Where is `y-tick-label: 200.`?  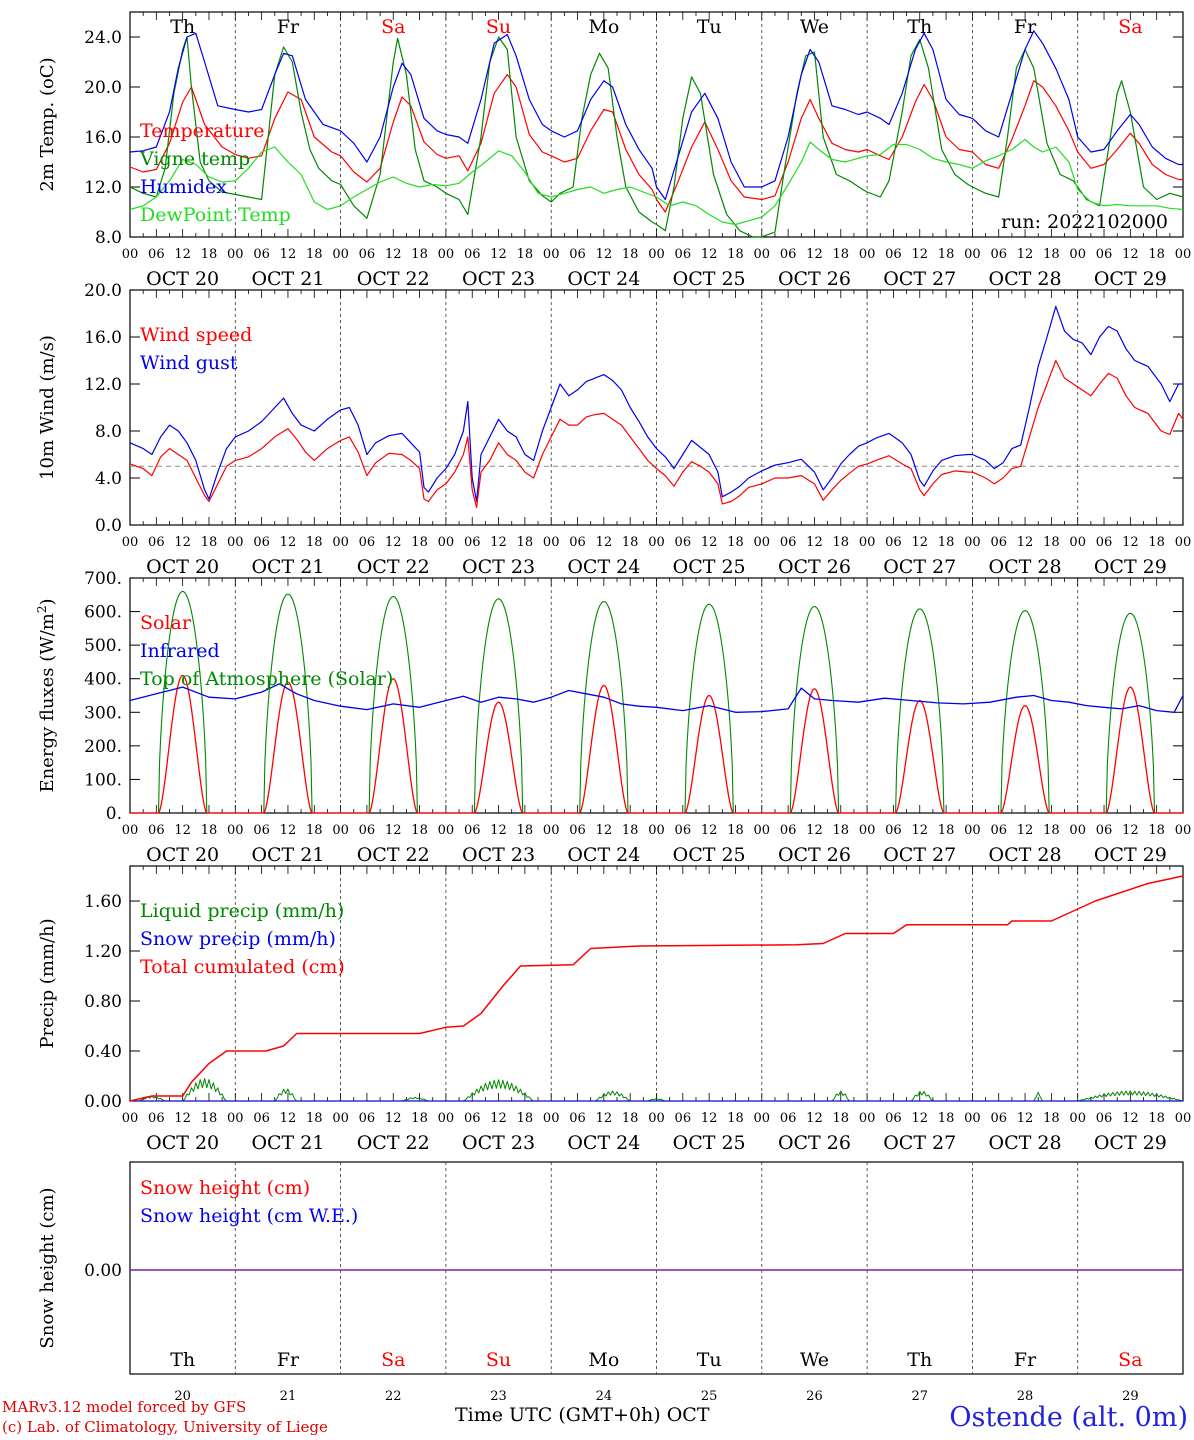
y-tick-label: 200. is located at coordinates (103, 747).